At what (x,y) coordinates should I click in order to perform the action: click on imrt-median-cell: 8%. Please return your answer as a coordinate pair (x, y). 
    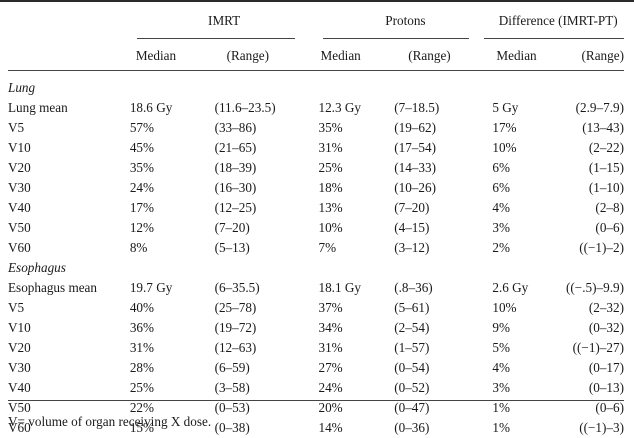
    Looking at the image, I should click on (138, 247).